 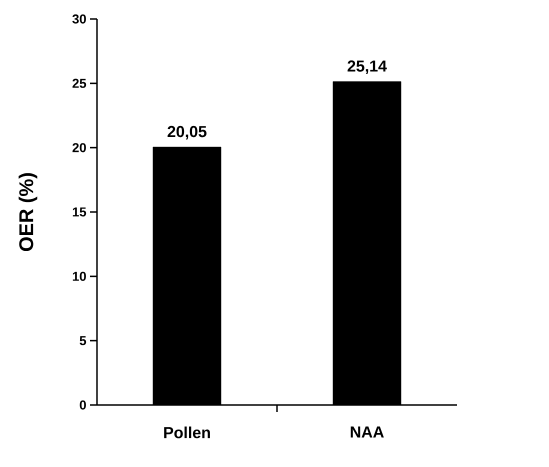 What do you see at coordinates (187, 133) in the screenshot?
I see `data-label: 20,05` at bounding box center [187, 133].